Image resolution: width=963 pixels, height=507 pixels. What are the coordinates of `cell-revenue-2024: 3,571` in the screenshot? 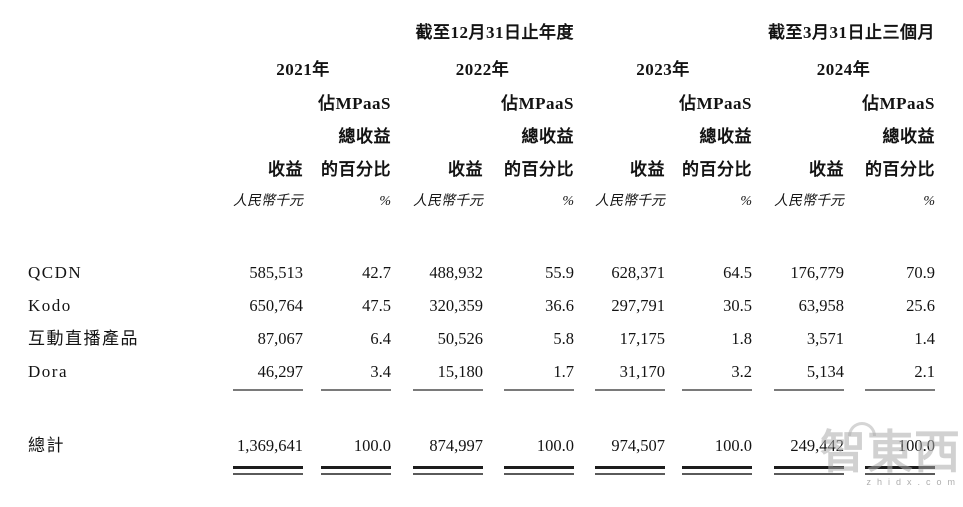 It's located at (825, 338).